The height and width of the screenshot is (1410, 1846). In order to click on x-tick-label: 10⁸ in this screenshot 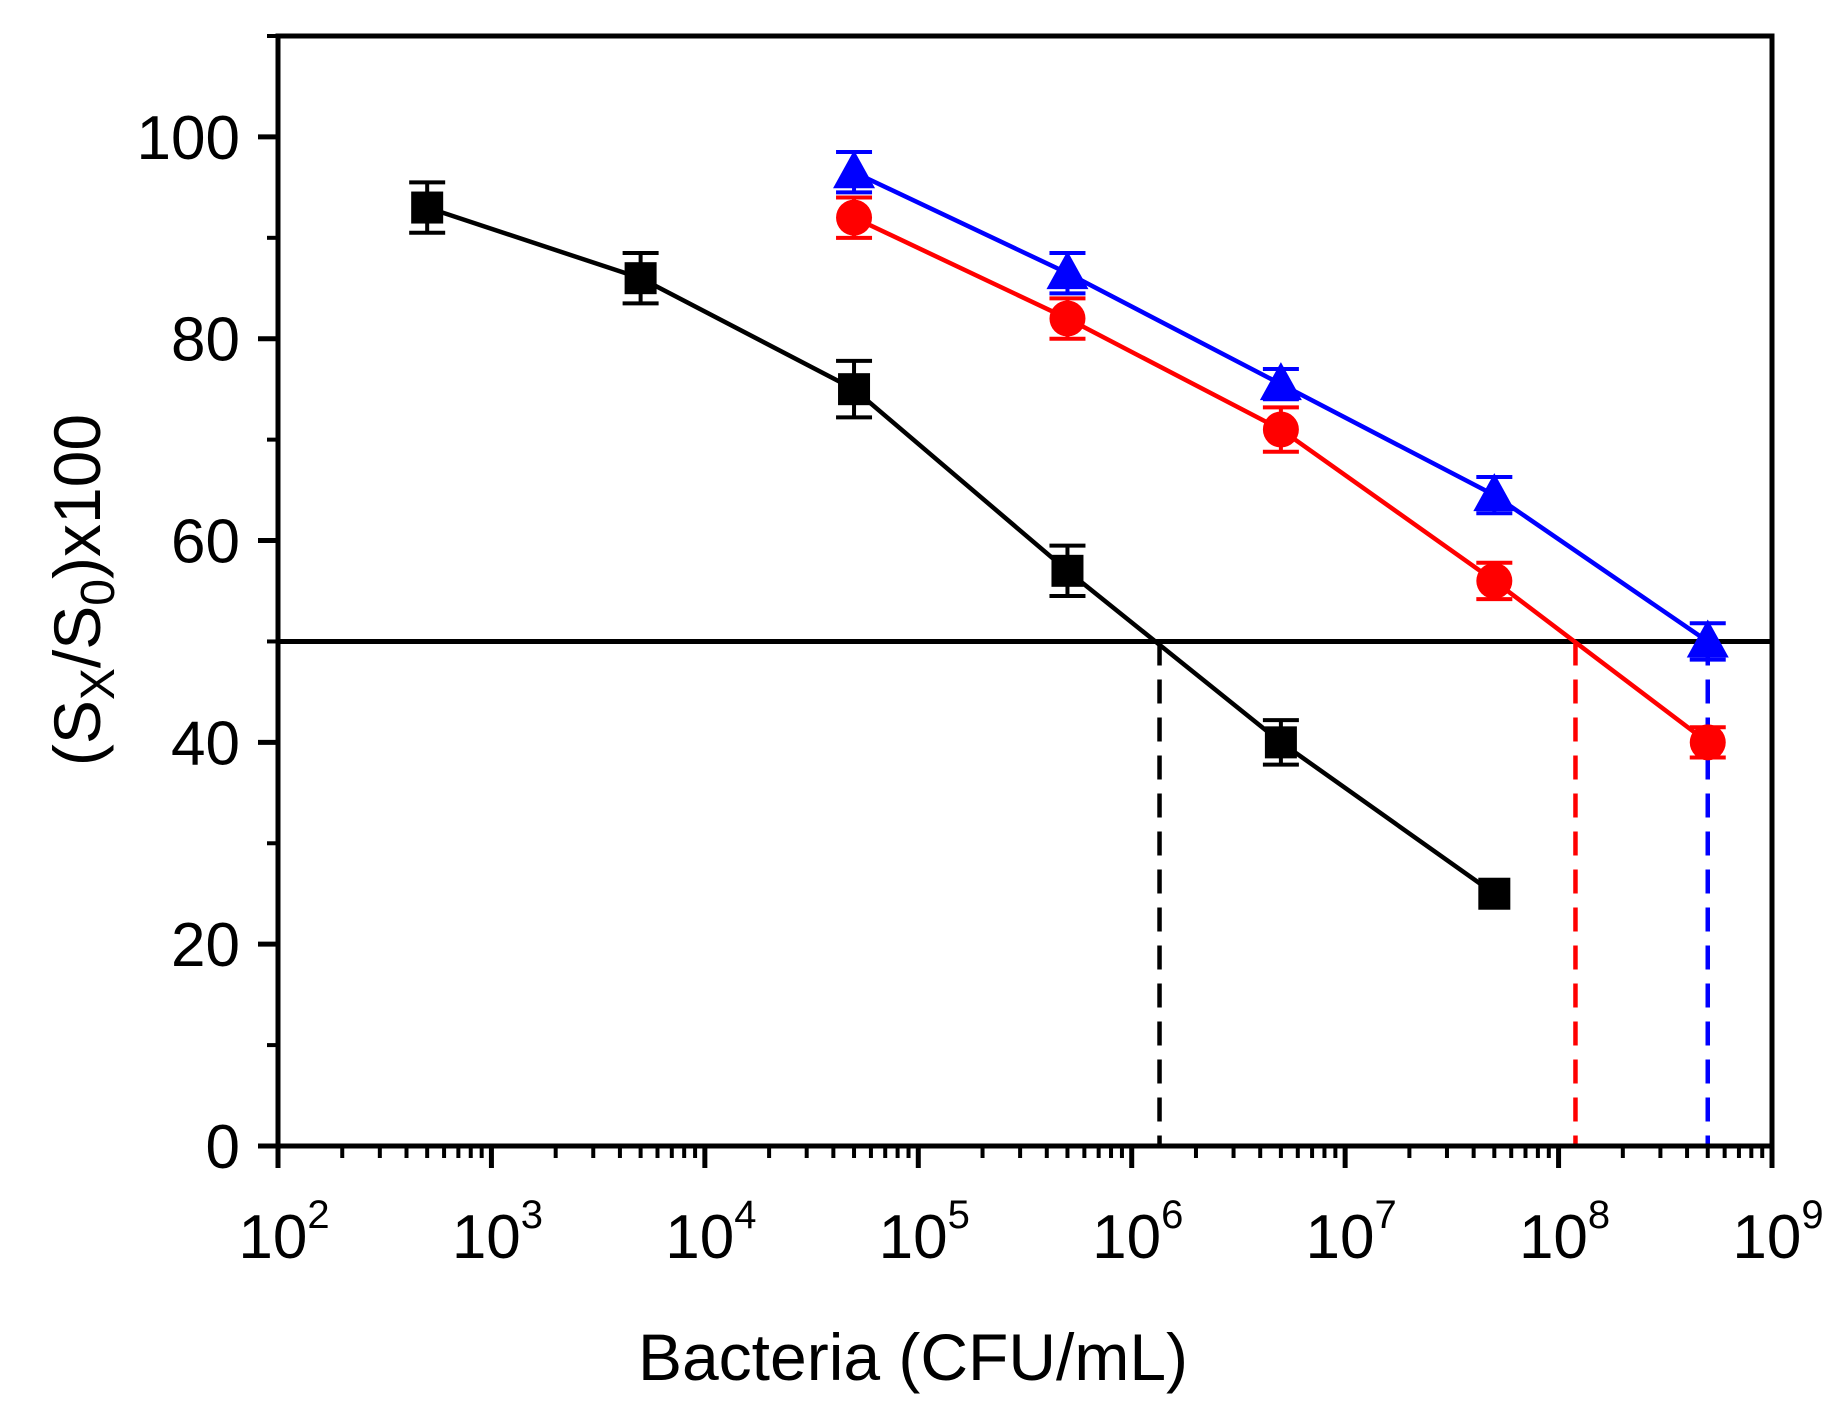, I will do `click(1564, 1232)`.